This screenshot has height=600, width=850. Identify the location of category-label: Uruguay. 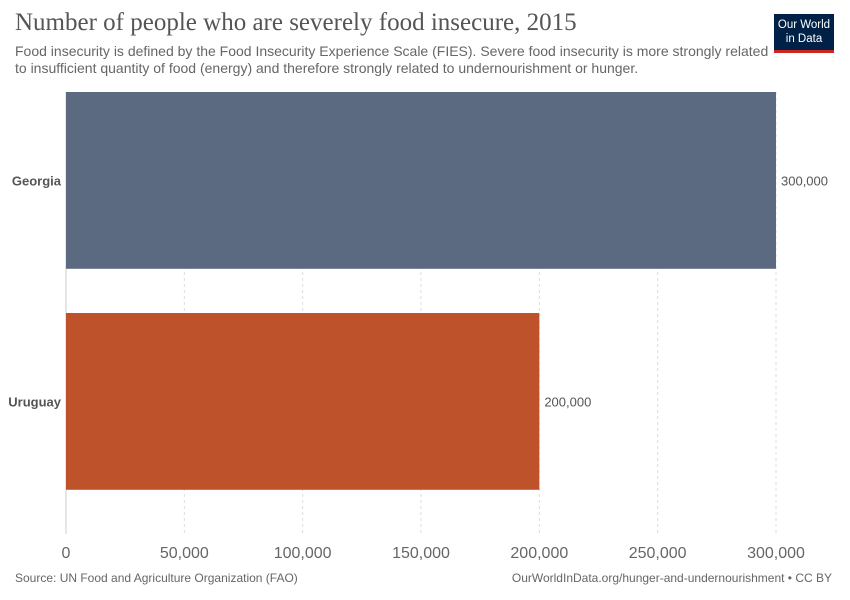
(35, 401).